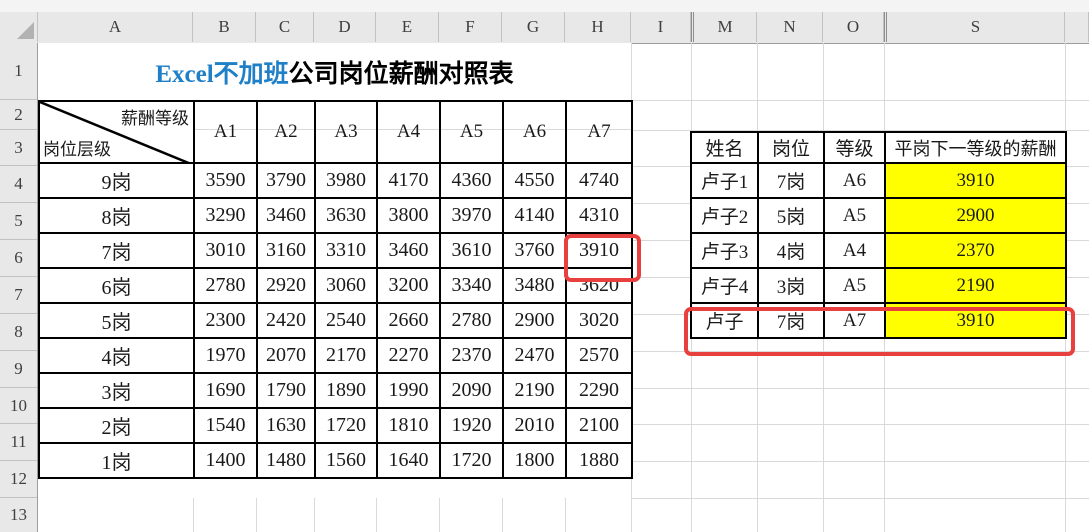 The height and width of the screenshot is (532, 1089). Describe the element at coordinates (408, 390) in the screenshot. I see `salary-cell: 1990` at that location.